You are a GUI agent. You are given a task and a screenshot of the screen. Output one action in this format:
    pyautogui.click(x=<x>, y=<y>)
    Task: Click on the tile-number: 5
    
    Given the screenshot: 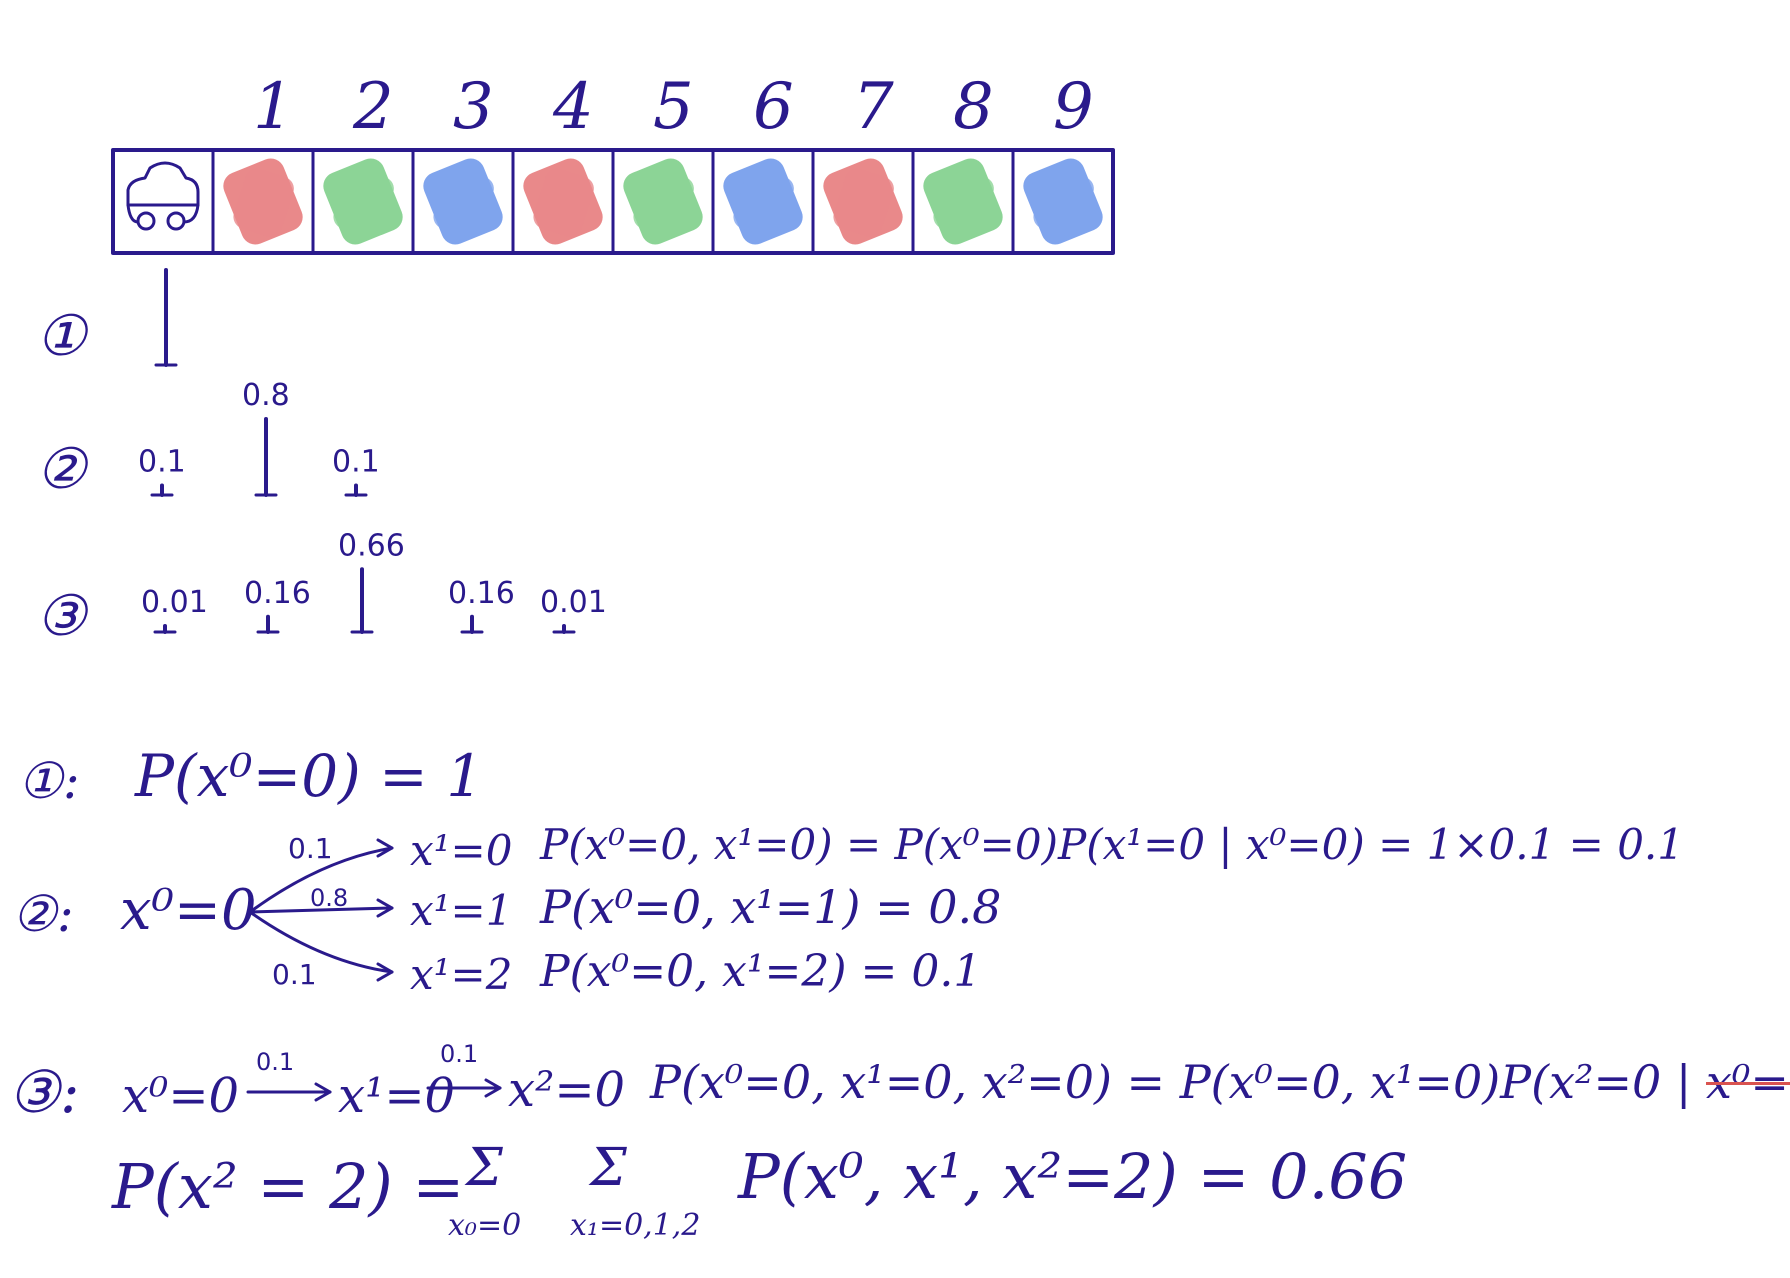 What is the action you would take?
    pyautogui.click(x=673, y=107)
    